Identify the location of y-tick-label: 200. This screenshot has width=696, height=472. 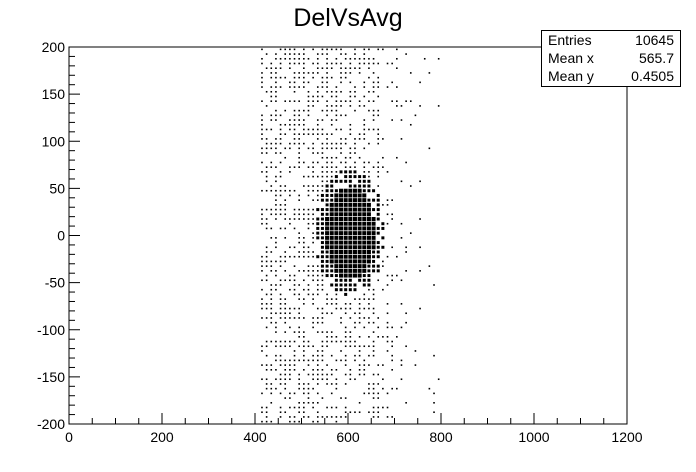
(54, 47).